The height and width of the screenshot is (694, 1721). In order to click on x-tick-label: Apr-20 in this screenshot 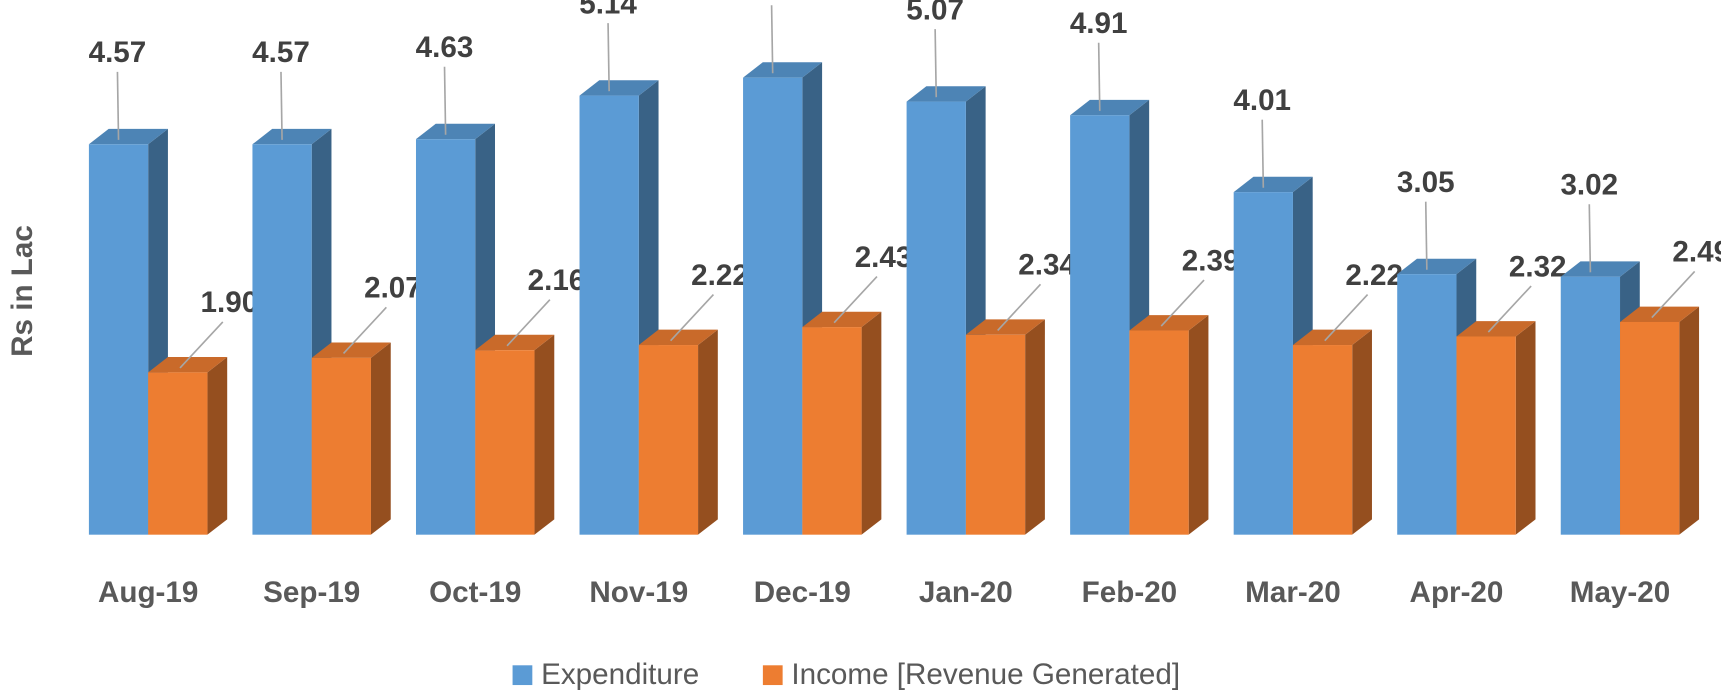, I will do `click(1457, 592)`.